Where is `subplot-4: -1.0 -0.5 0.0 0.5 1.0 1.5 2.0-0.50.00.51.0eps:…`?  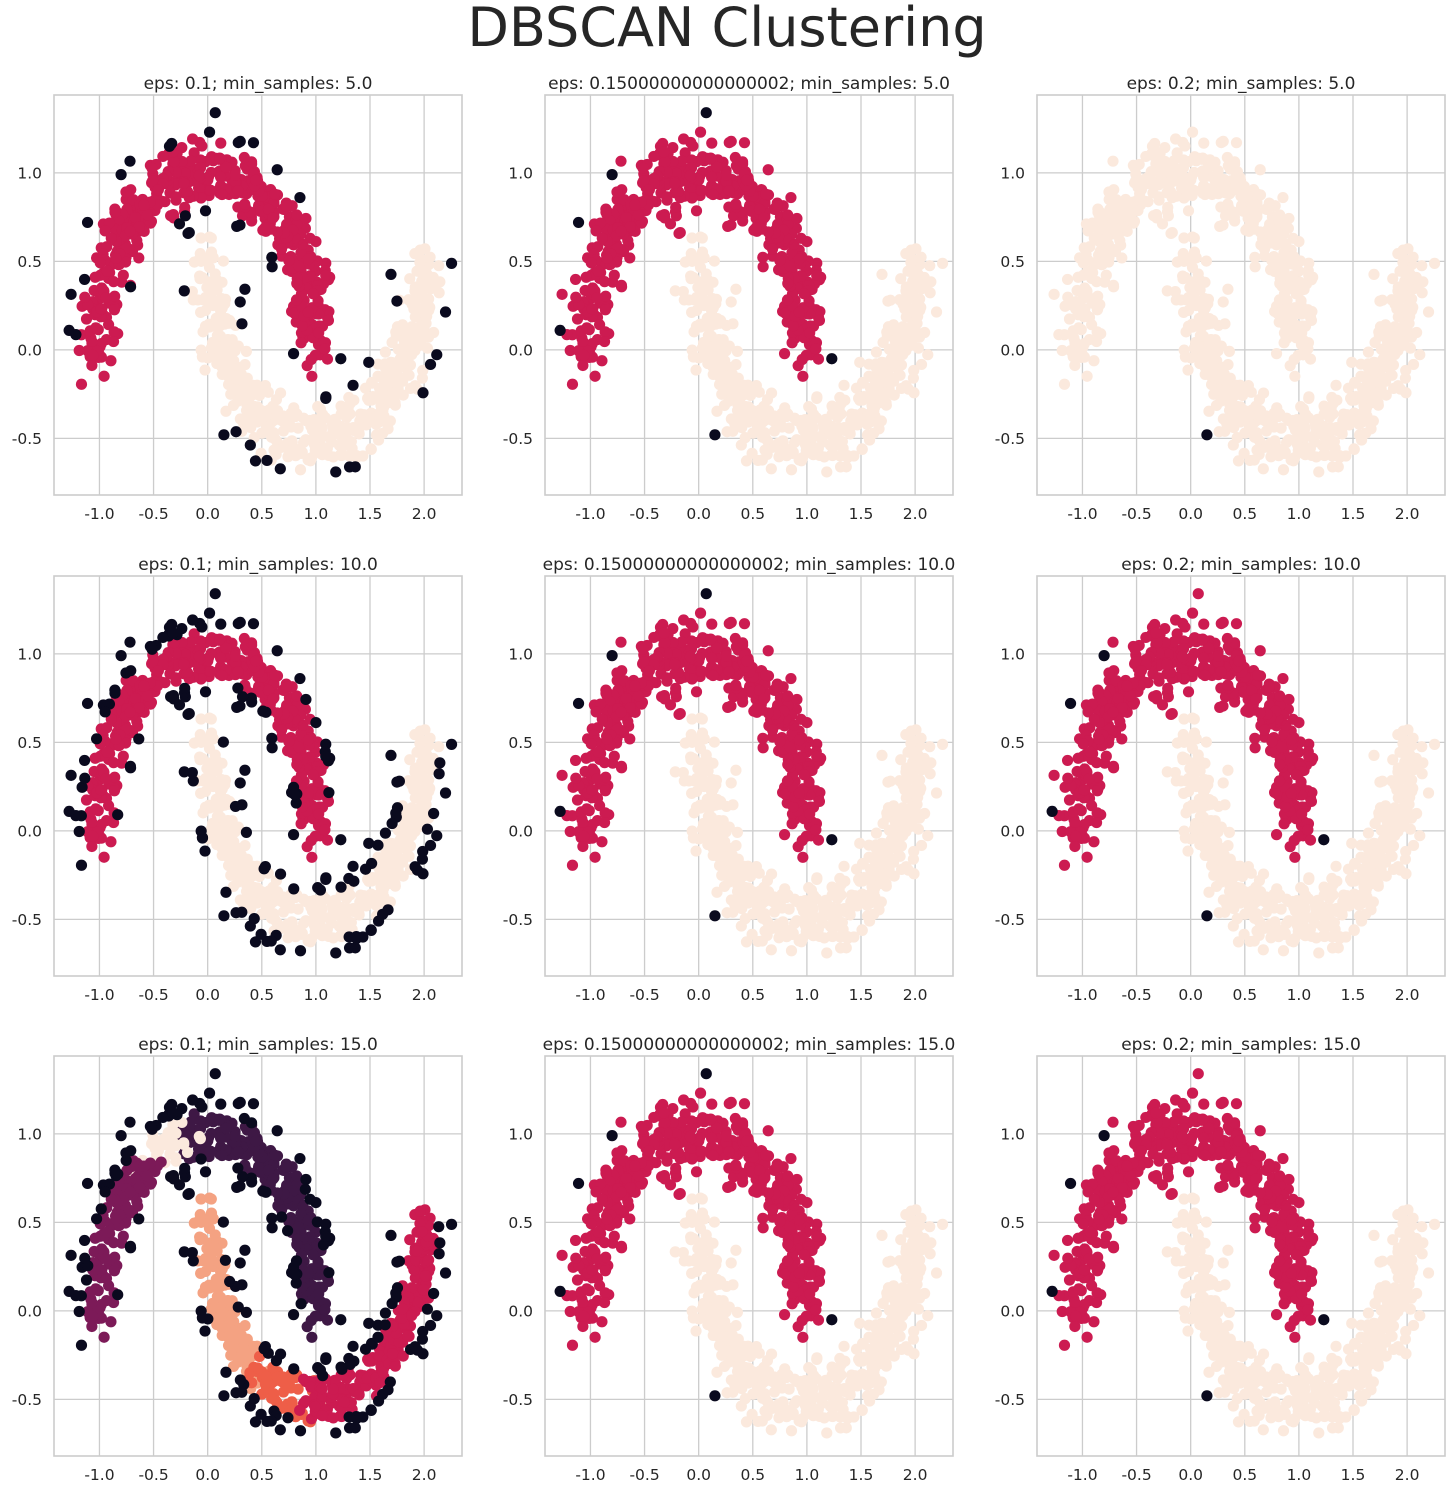 subplot-4: -1.0 -0.5 0.0 0.5 1.0 1.5 2.0-0.50.00.51.0eps:… is located at coordinates (237, 779).